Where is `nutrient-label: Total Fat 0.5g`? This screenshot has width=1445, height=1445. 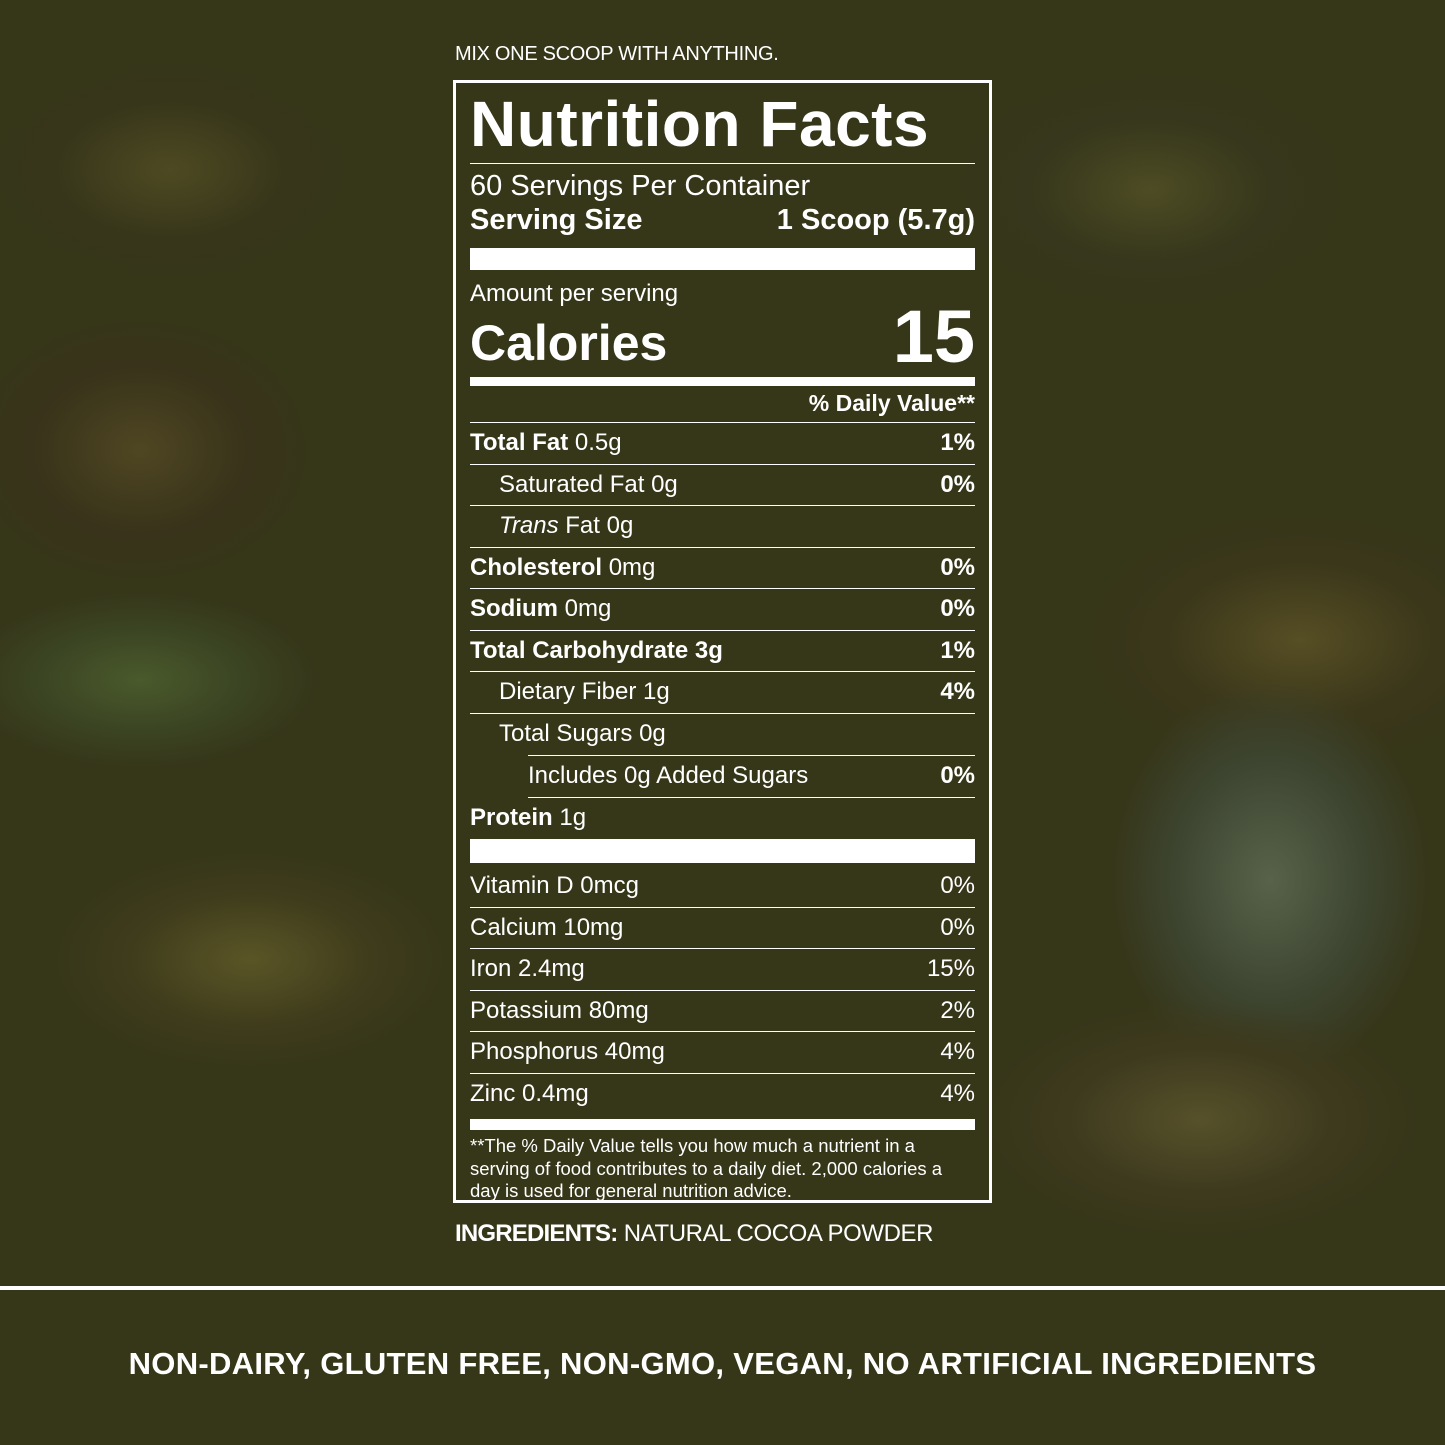
nutrient-label: Total Fat 0.5g is located at coordinates (546, 443).